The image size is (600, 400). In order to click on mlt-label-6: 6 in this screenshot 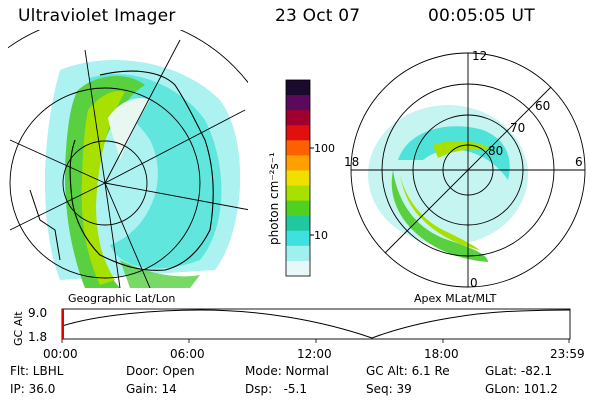, I will do `click(579, 162)`.